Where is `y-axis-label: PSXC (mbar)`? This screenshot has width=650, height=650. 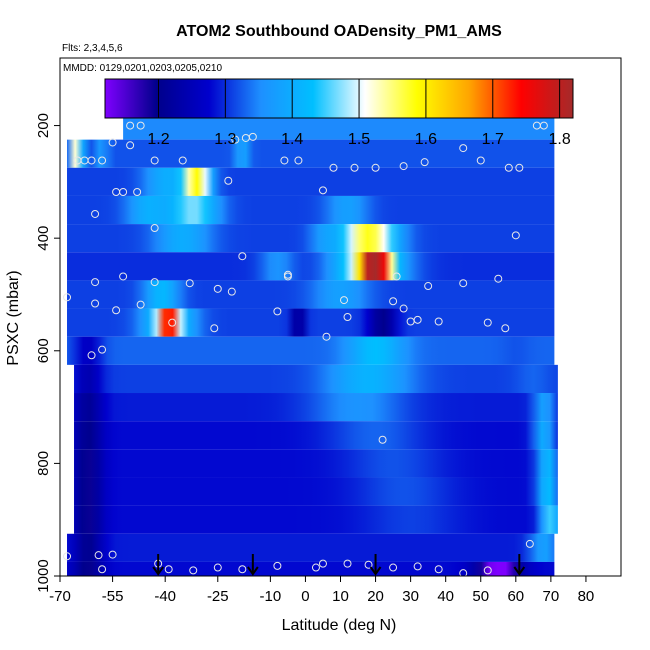 y-axis-label: PSXC (mbar) is located at coordinates (13, 317).